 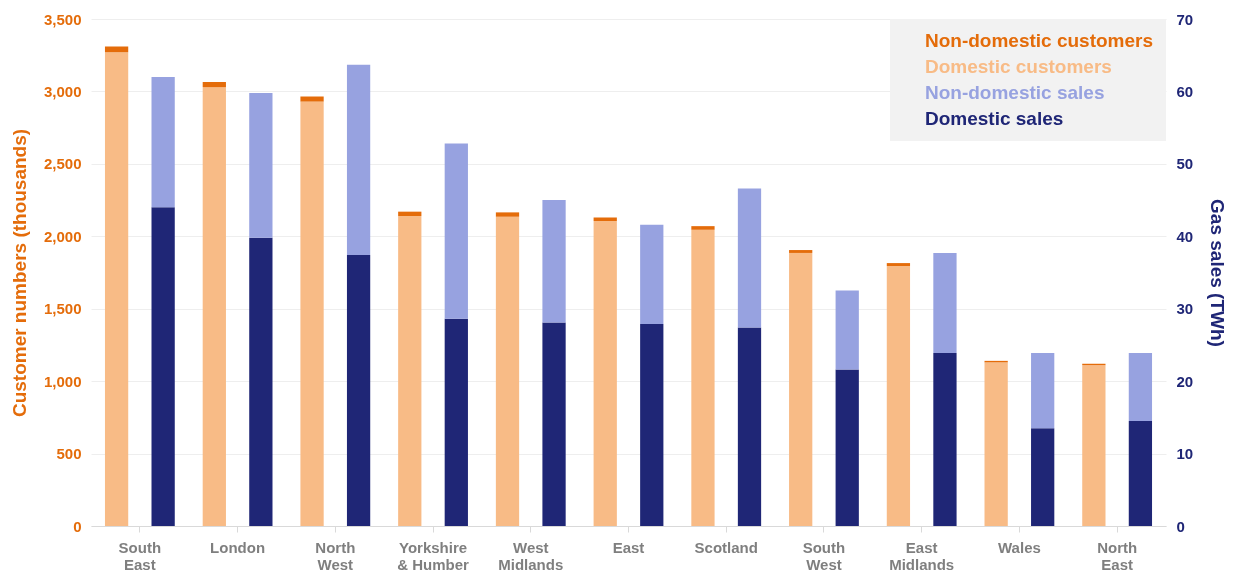 I want to click on x-tick-label: North East, so click(x=1117, y=555).